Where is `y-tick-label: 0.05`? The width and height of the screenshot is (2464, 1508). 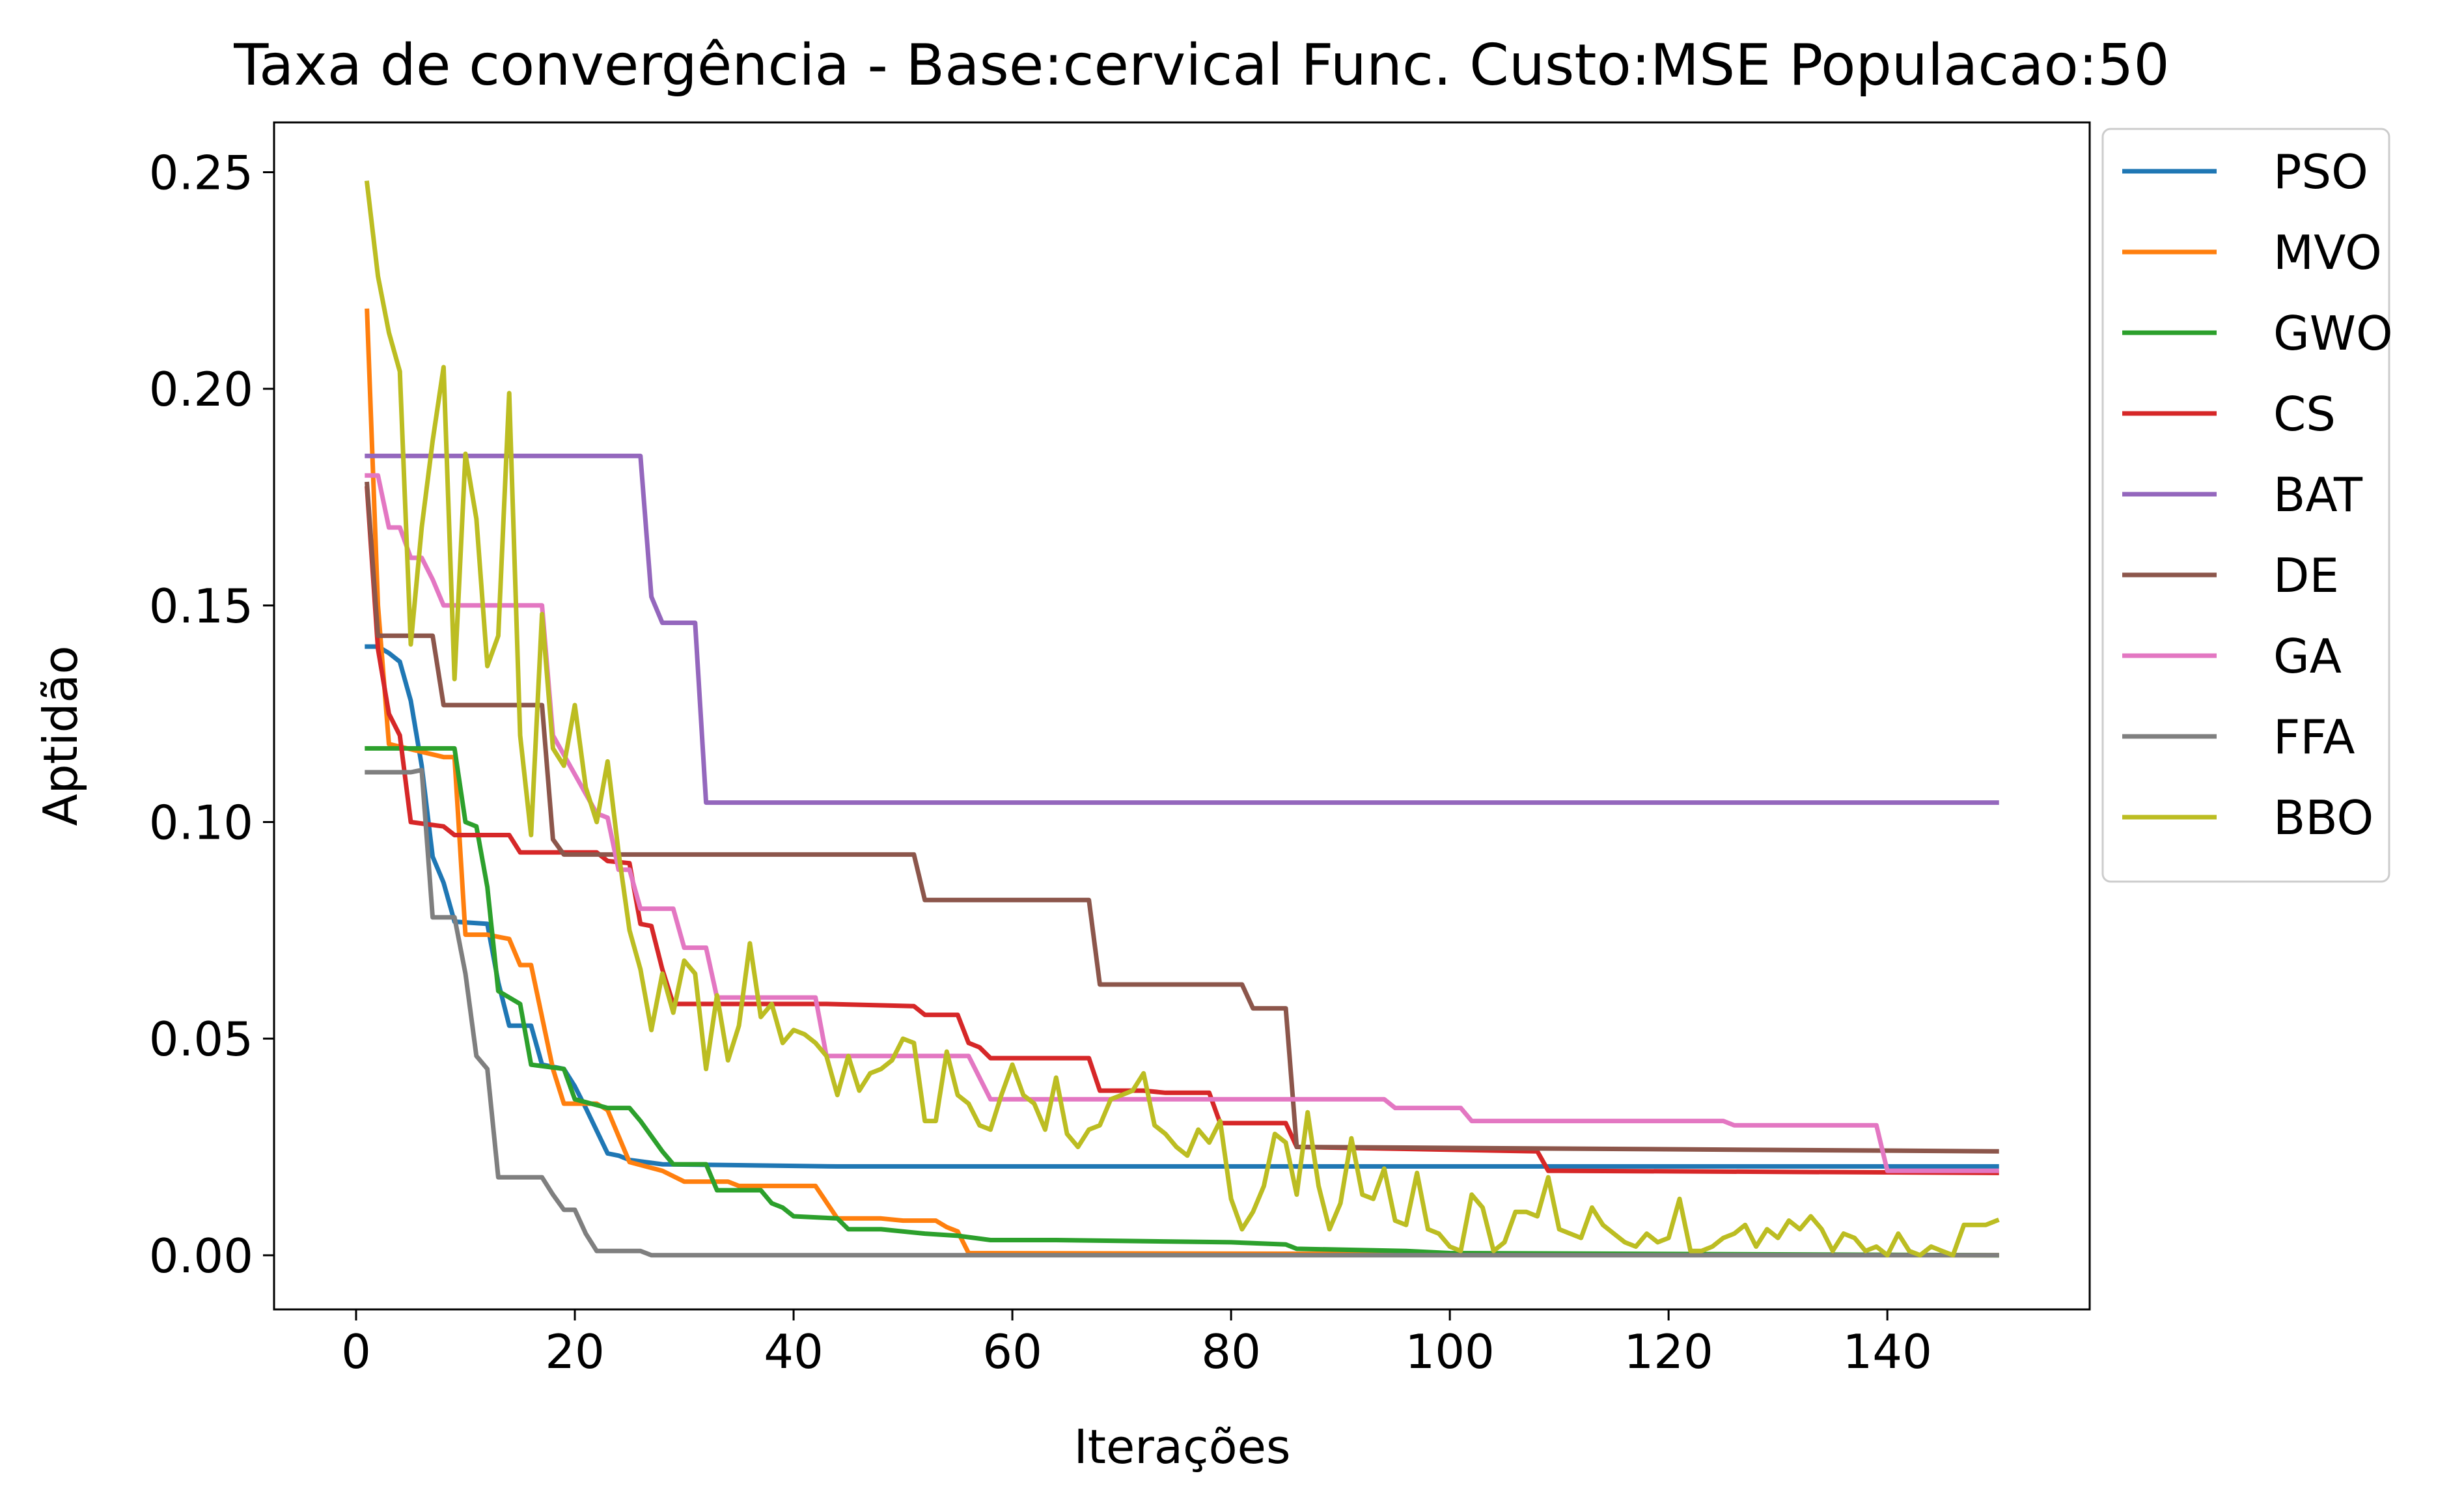 y-tick-label: 0.05 is located at coordinates (201, 1039).